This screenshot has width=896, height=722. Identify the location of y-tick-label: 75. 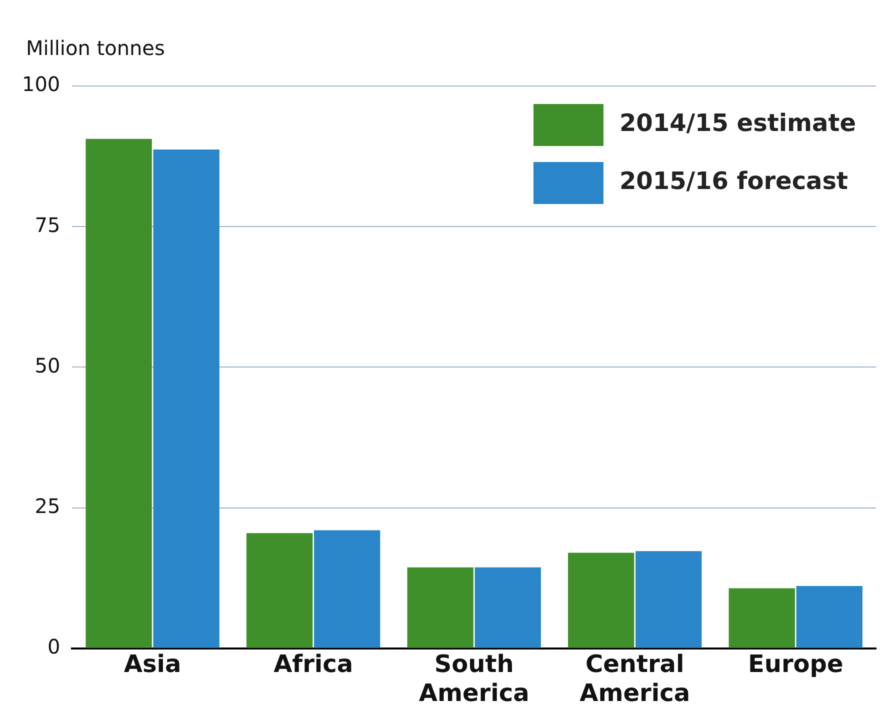
(47, 224).